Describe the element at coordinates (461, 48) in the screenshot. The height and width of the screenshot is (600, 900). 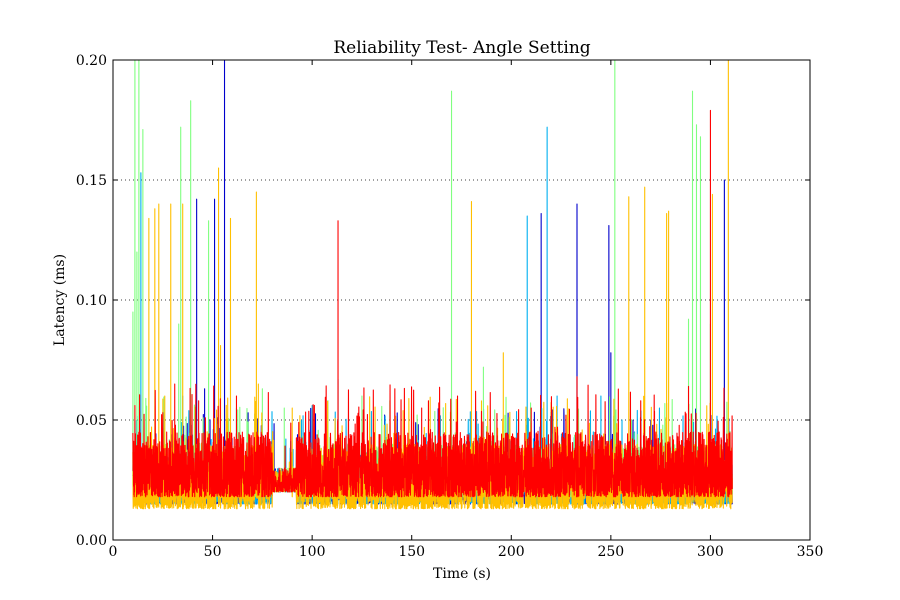
I see `chart-title: Reliability Test- Angle Setting` at that location.